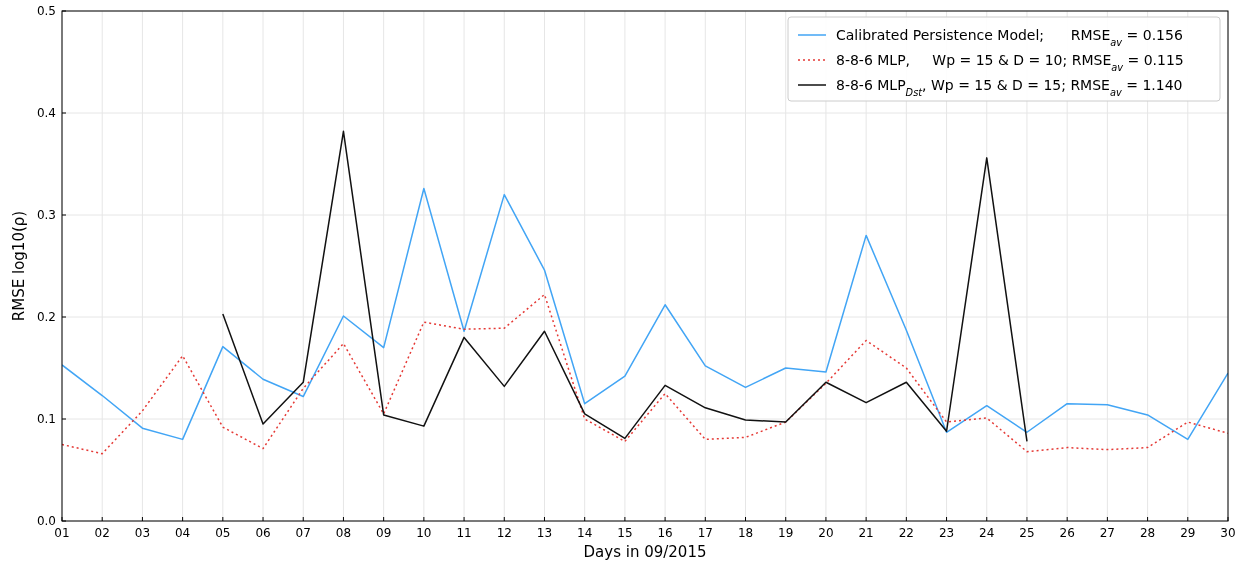 The image size is (1236, 565). I want to click on x-tick-label: 01, so click(62, 533).